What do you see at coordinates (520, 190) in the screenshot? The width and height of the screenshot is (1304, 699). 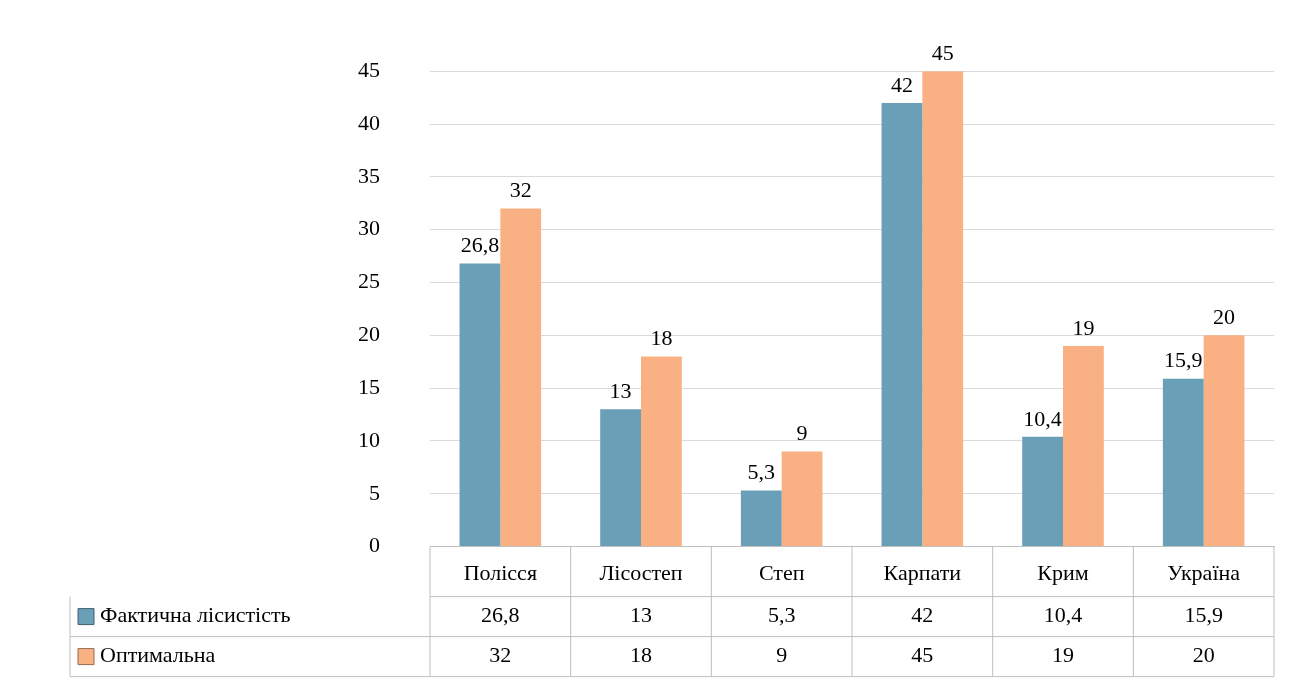 I see `text: 32` at bounding box center [520, 190].